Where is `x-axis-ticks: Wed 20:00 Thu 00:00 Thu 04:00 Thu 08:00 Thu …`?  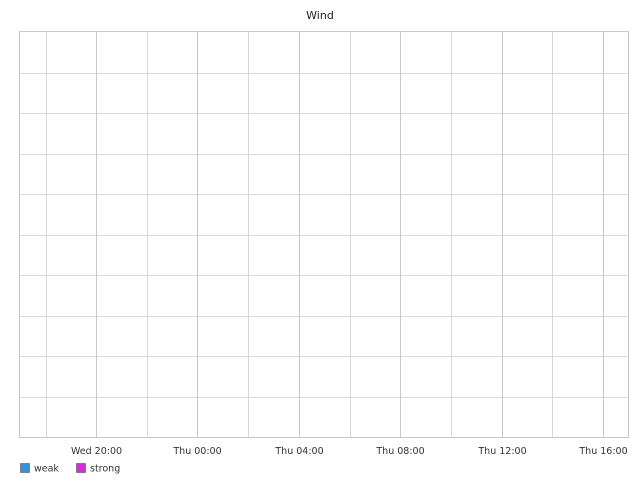 x-axis-ticks: Wed 20:00 Thu 00:00 Thu 04:00 Thu 08:00 Thu … is located at coordinates (349, 451).